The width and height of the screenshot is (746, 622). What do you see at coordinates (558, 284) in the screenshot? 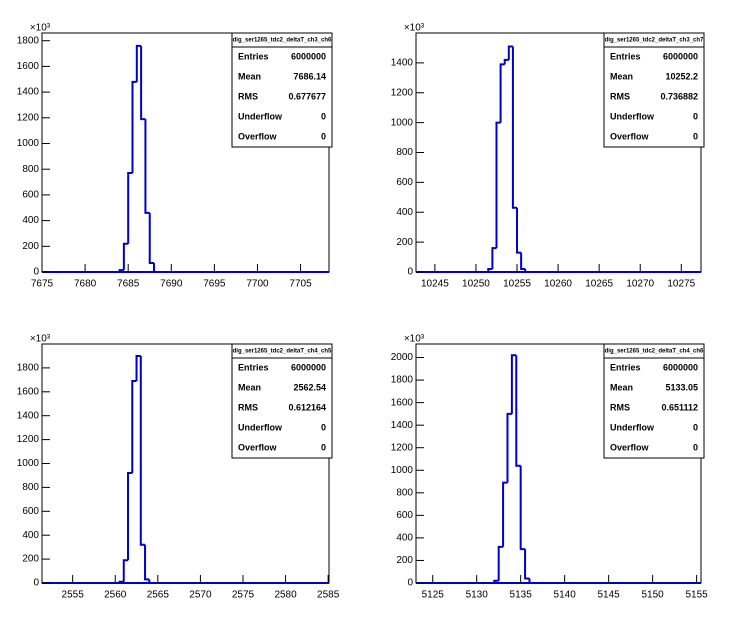
I see `x-tick-label: 10260` at bounding box center [558, 284].